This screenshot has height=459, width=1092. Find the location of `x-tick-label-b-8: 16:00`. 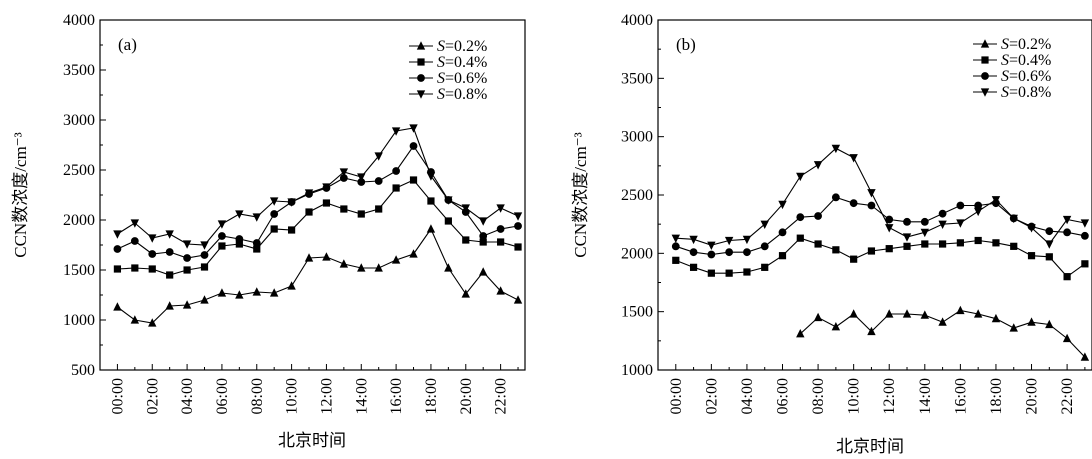

x-tick-label-b-8: 16:00 is located at coordinates (960, 396).